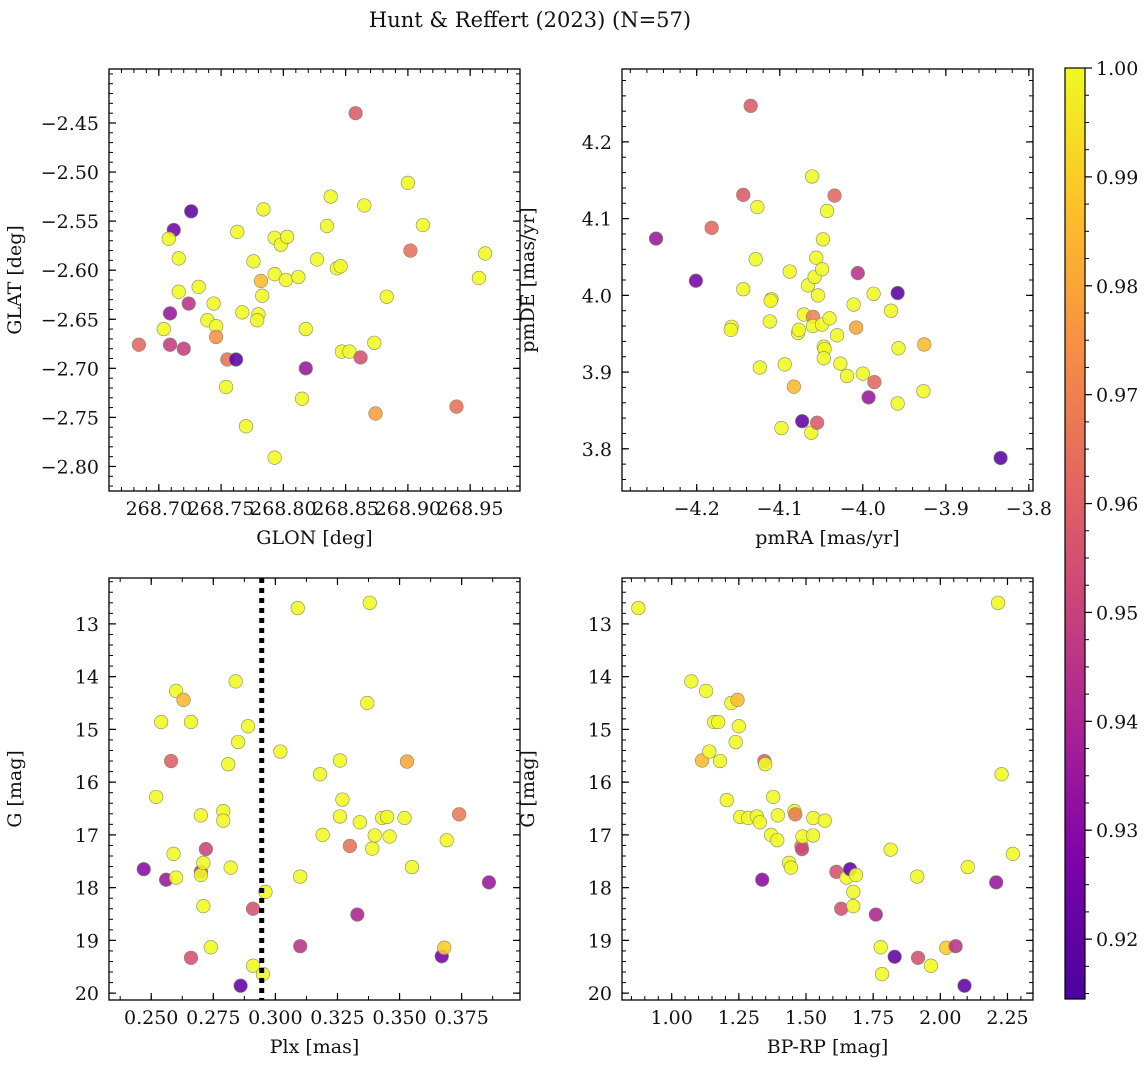 This screenshot has height=1068, width=1148. Describe the element at coordinates (528, 789) in the screenshot. I see `y-axis-label: G [mag]` at that location.